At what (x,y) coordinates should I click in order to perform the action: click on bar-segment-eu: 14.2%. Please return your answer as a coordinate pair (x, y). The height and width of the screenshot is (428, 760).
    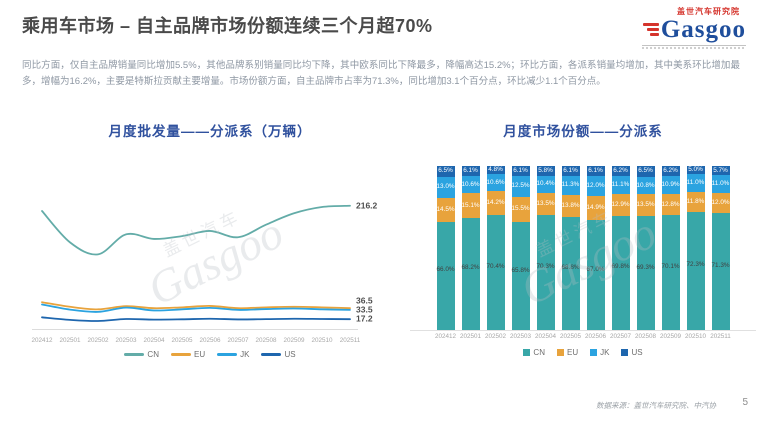
    Looking at the image, I should click on (495, 203).